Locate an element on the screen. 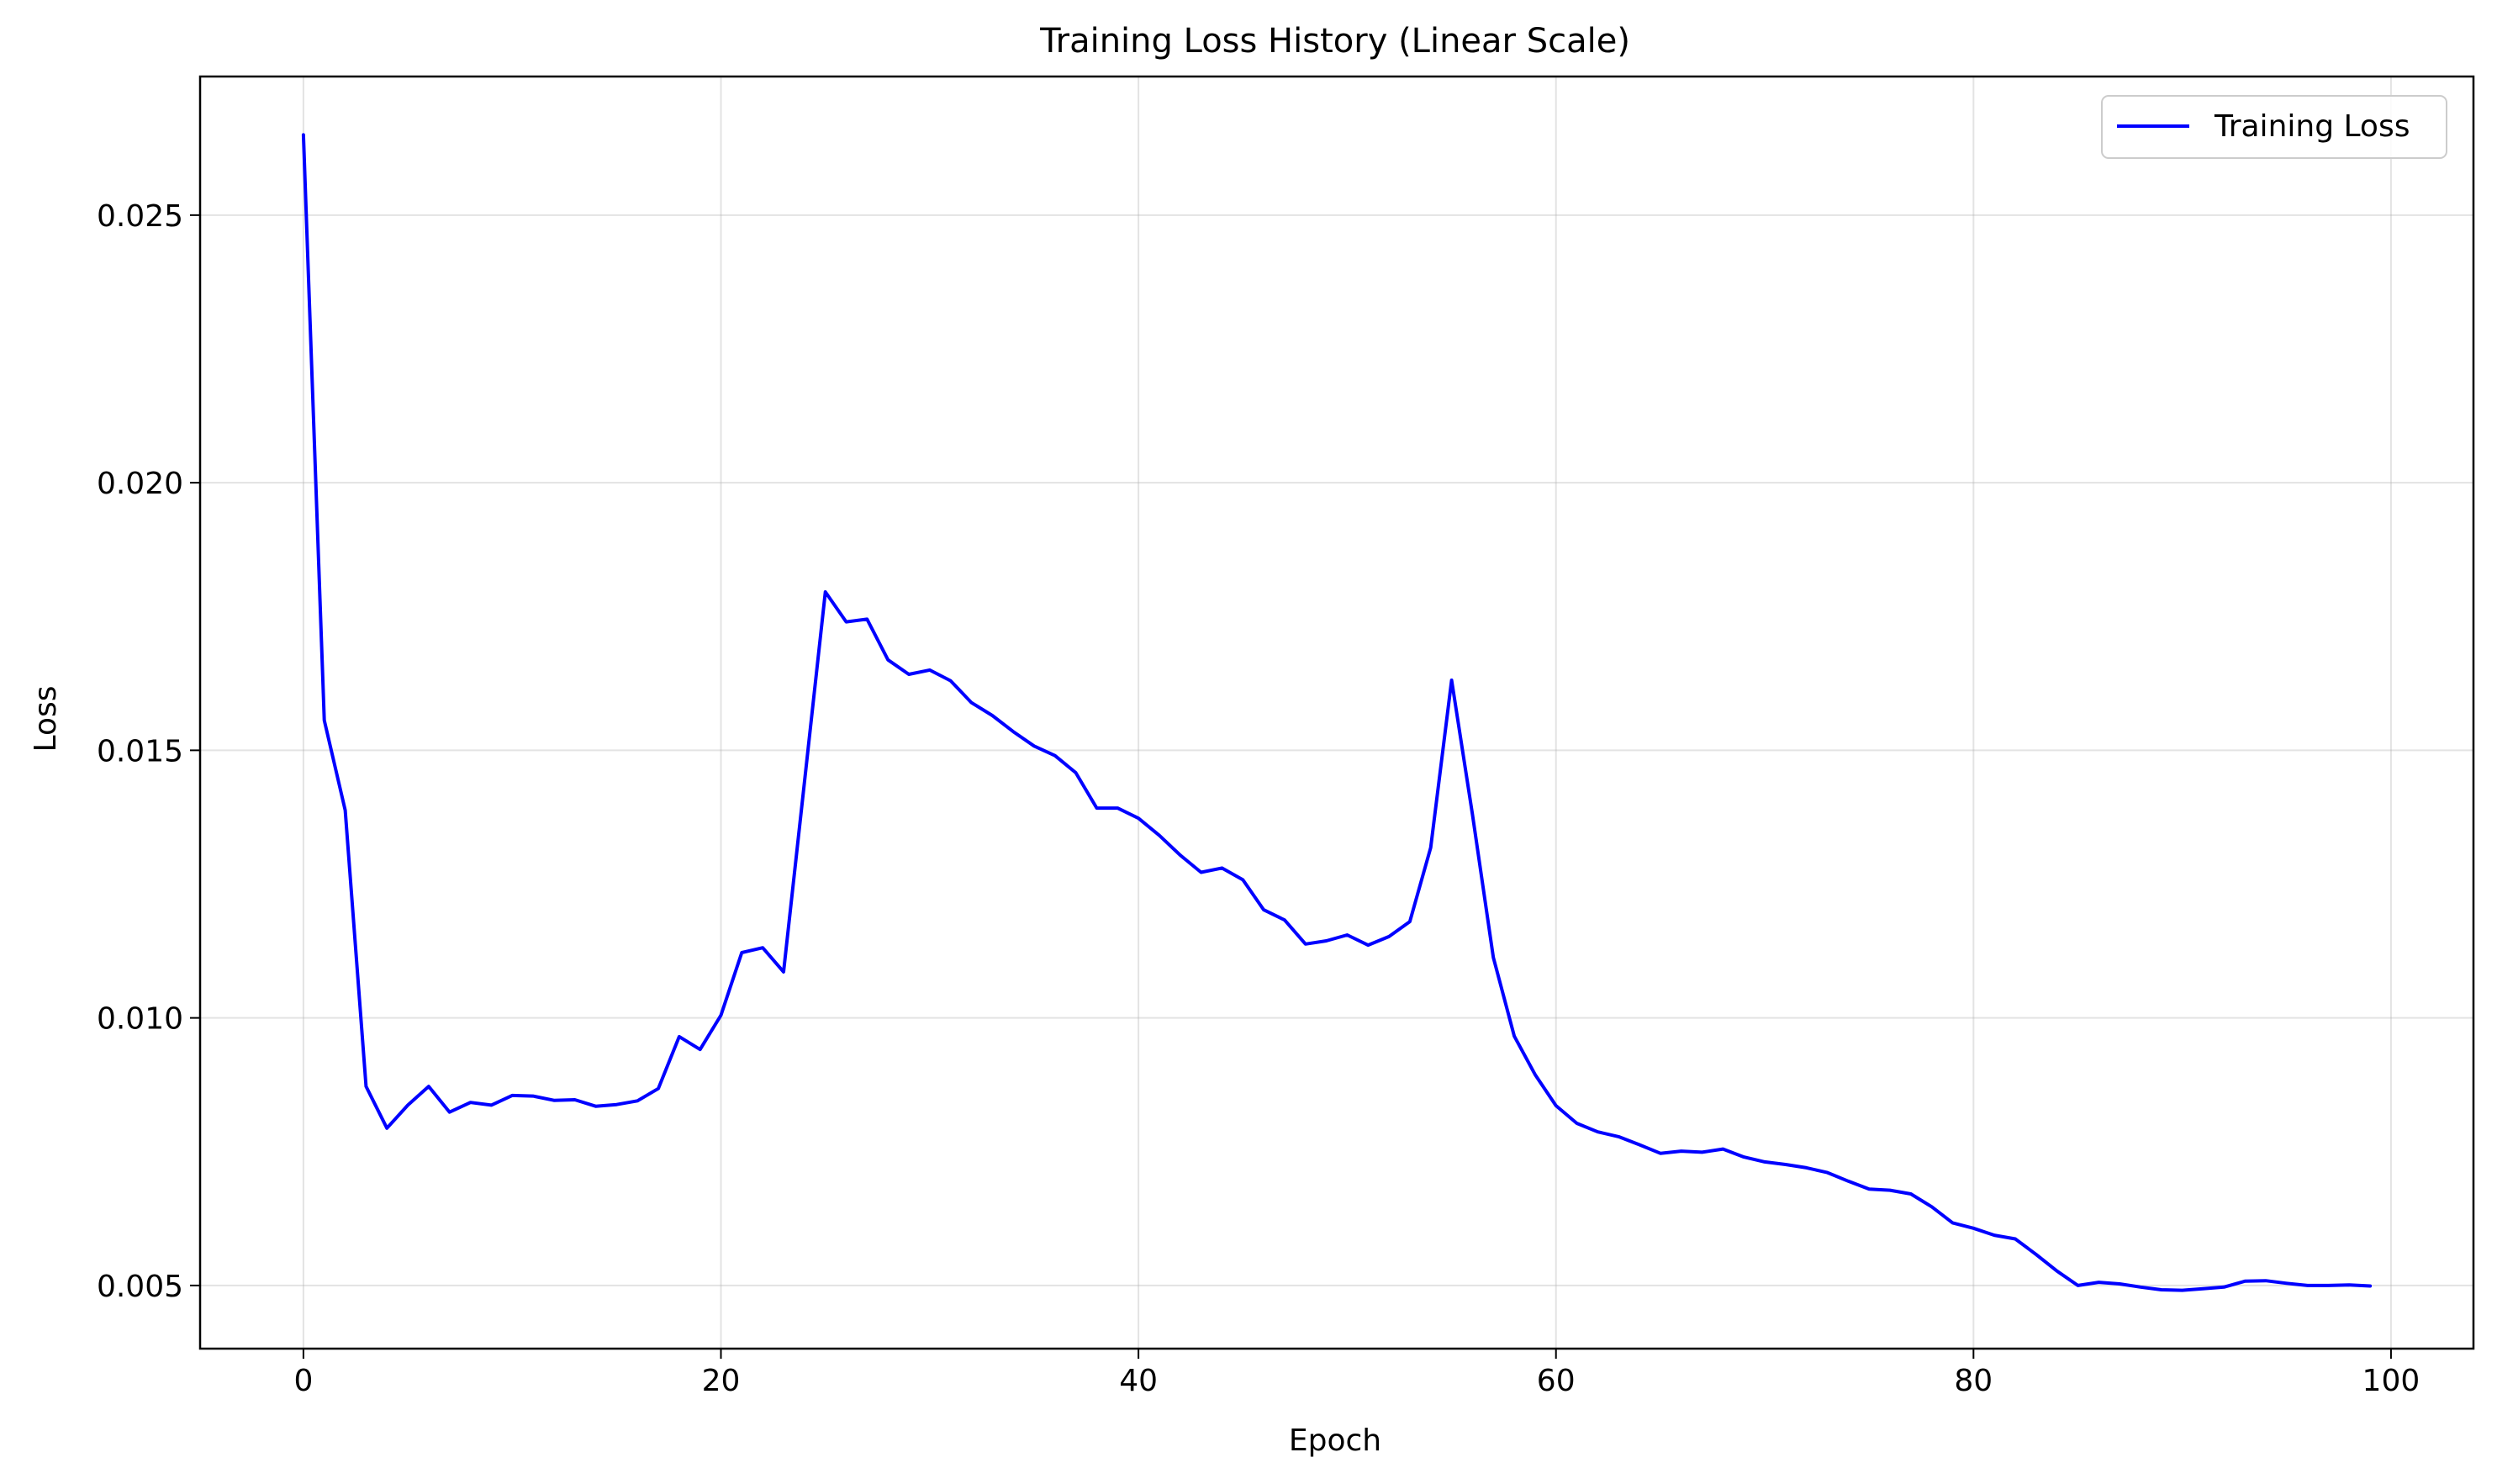  y-tick-label: 0.010 is located at coordinates (140, 1019).